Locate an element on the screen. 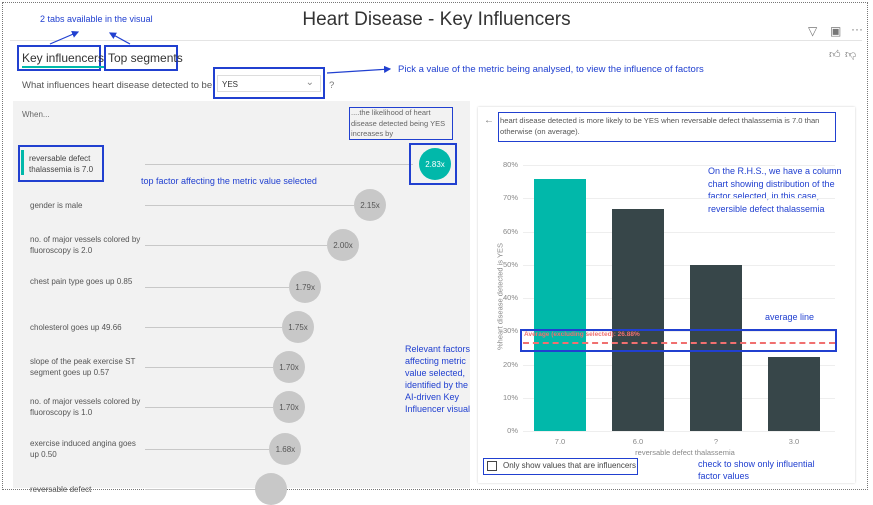 The image size is (873, 505). top-factor-box is located at coordinates (61, 163).